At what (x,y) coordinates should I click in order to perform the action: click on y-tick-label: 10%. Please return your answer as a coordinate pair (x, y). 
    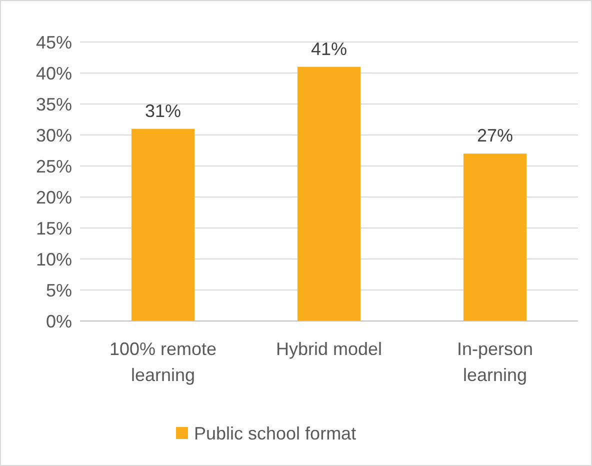
    Looking at the image, I should click on (54, 259).